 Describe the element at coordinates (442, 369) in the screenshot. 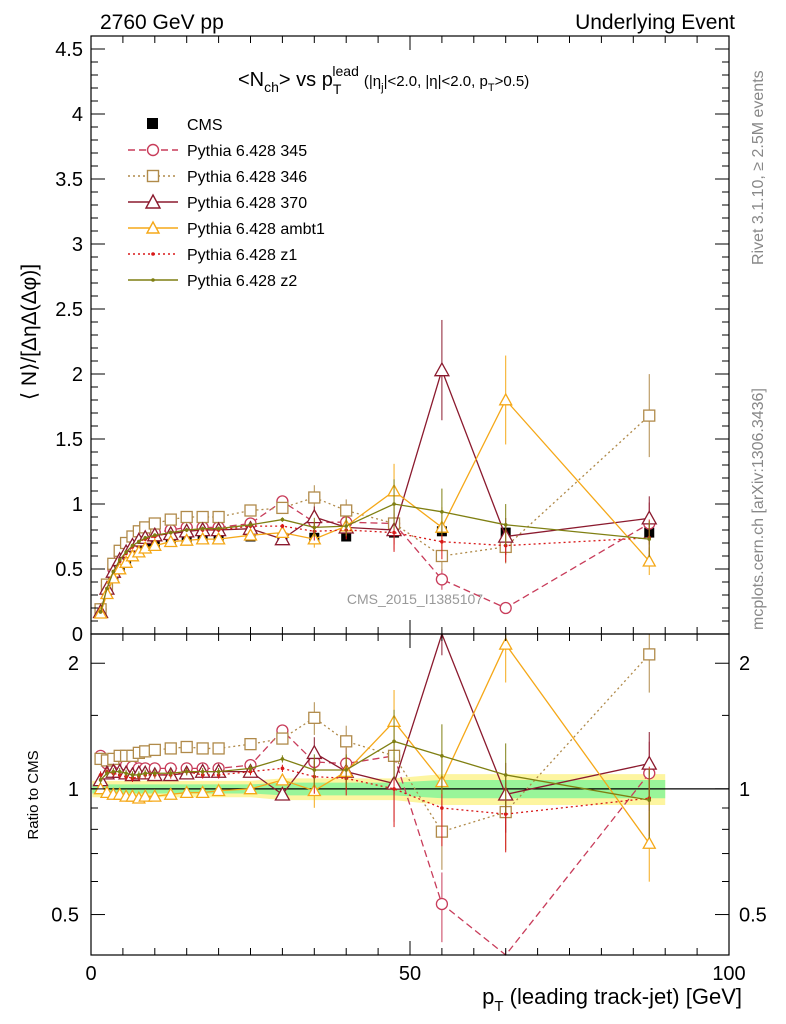

I see `series-point-p370-main` at that location.